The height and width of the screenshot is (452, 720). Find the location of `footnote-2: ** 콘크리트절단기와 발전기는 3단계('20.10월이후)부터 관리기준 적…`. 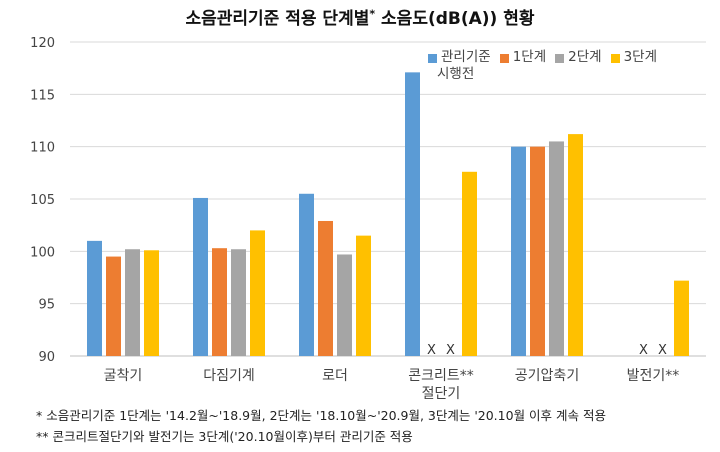

footnote-2: ** 콘크리트절단기와 발전기는 3단계('20.10월이후)부터 관리기준 적… is located at coordinates (224, 436).